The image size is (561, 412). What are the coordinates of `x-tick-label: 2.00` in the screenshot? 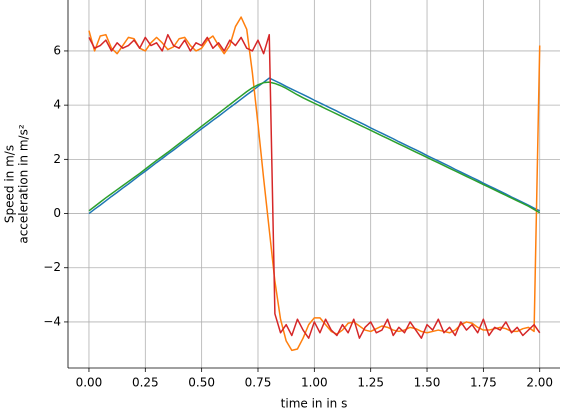 It's located at (539, 383).